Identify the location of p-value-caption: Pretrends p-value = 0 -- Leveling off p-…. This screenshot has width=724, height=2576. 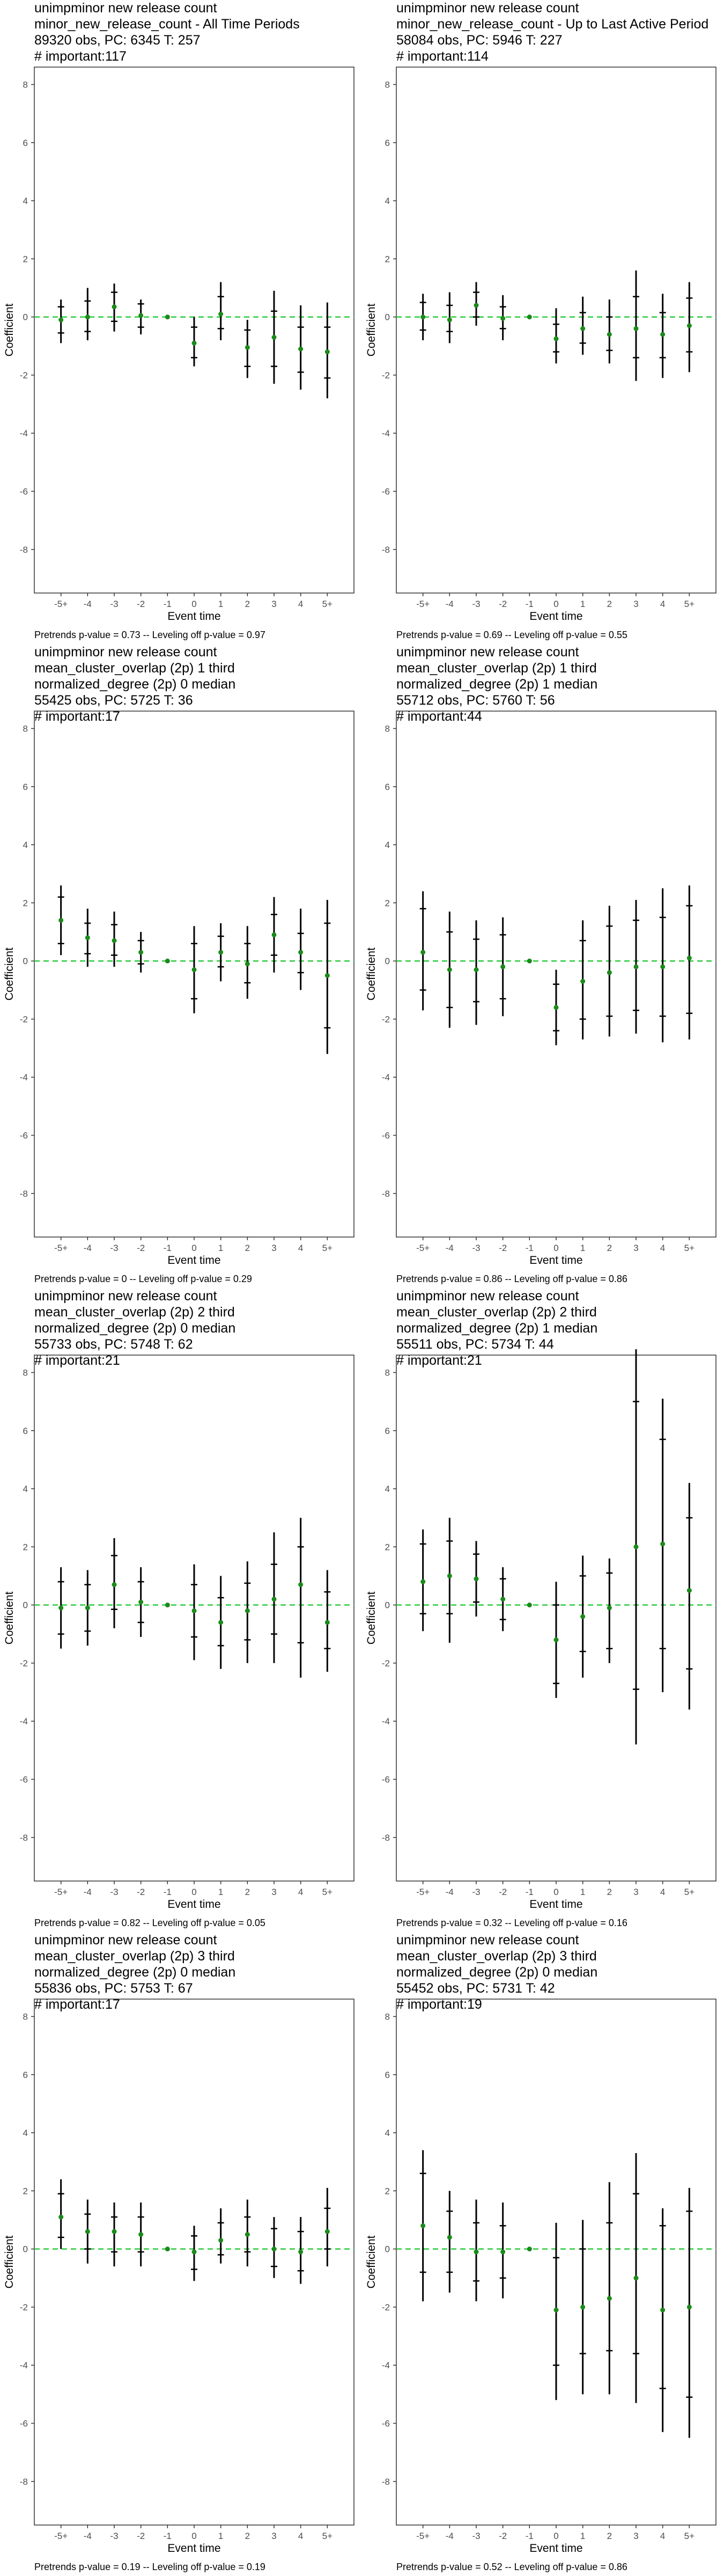
(143, 1279).